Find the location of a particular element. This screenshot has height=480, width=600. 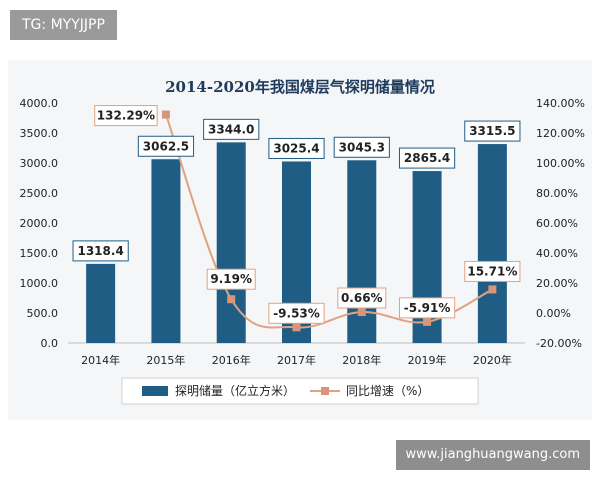

growth-value-label: 132.29% is located at coordinates (126, 116).